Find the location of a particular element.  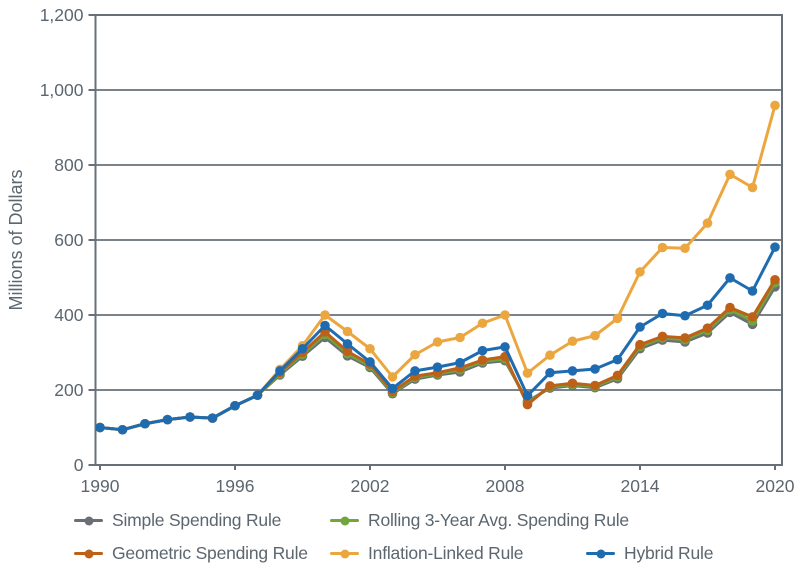

legend-item-geometric-spending-rule: Geometric Spending Rule is located at coordinates (202, 553).